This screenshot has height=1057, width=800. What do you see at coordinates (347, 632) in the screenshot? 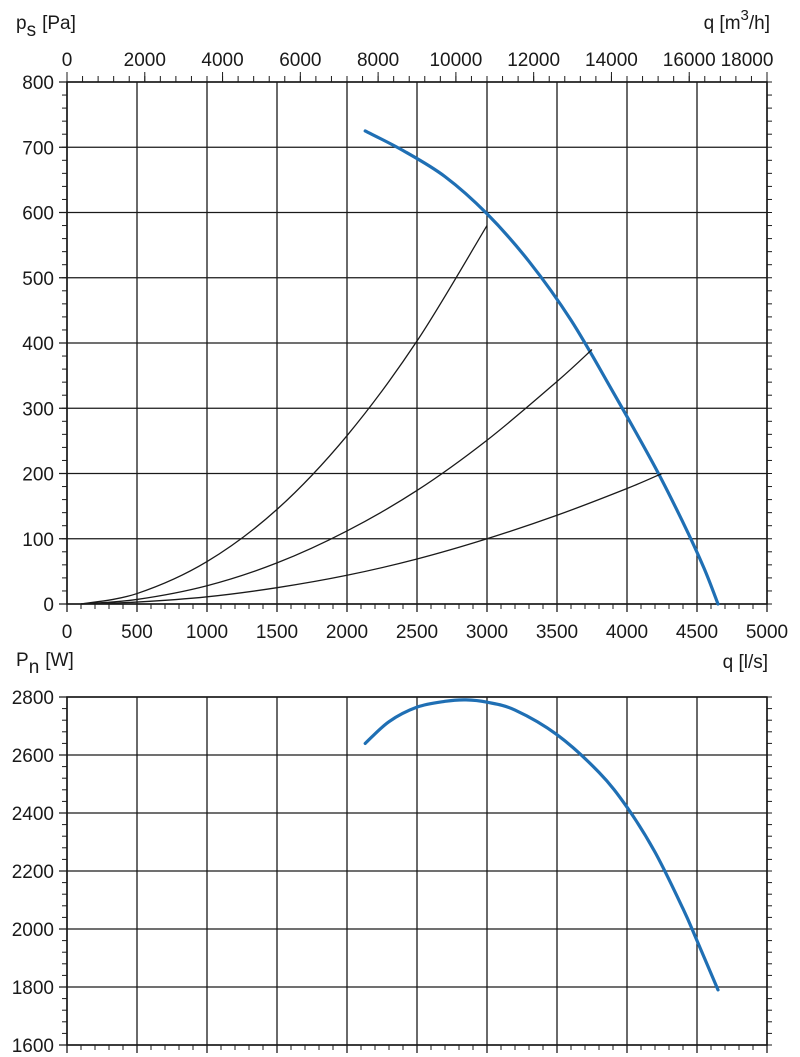
I see `x-tick-label-ls: 2000` at bounding box center [347, 632].